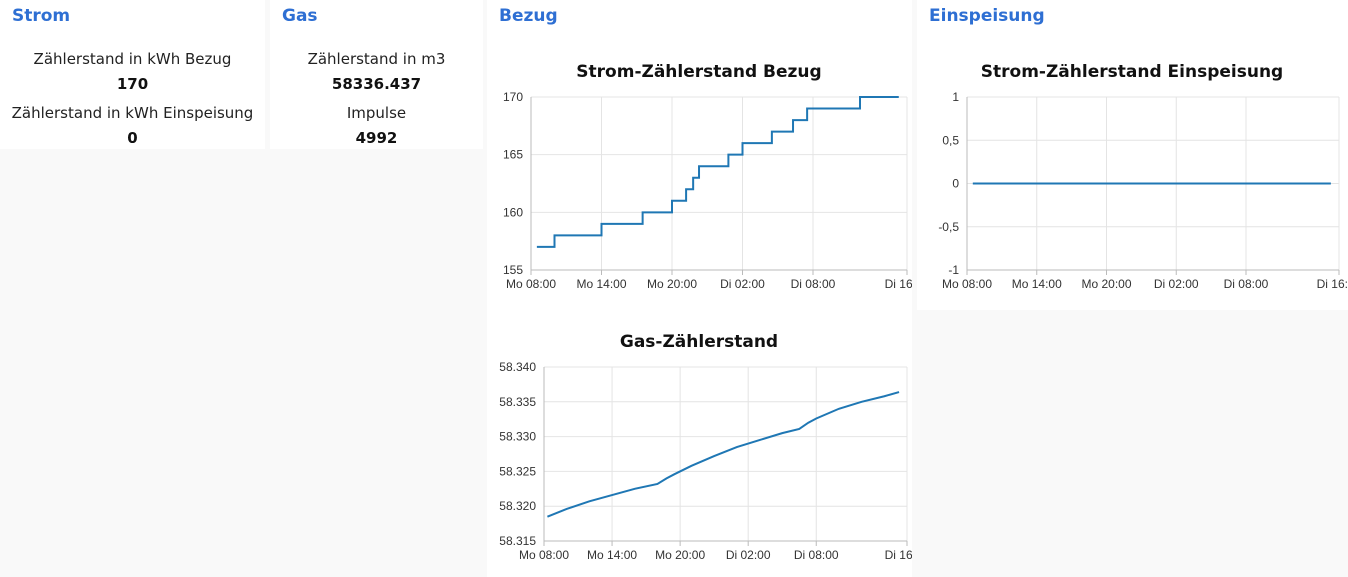 The image size is (1348, 577). I want to click on strom-bezug-label: Zählerstand in kWh Bezug, so click(132, 59).